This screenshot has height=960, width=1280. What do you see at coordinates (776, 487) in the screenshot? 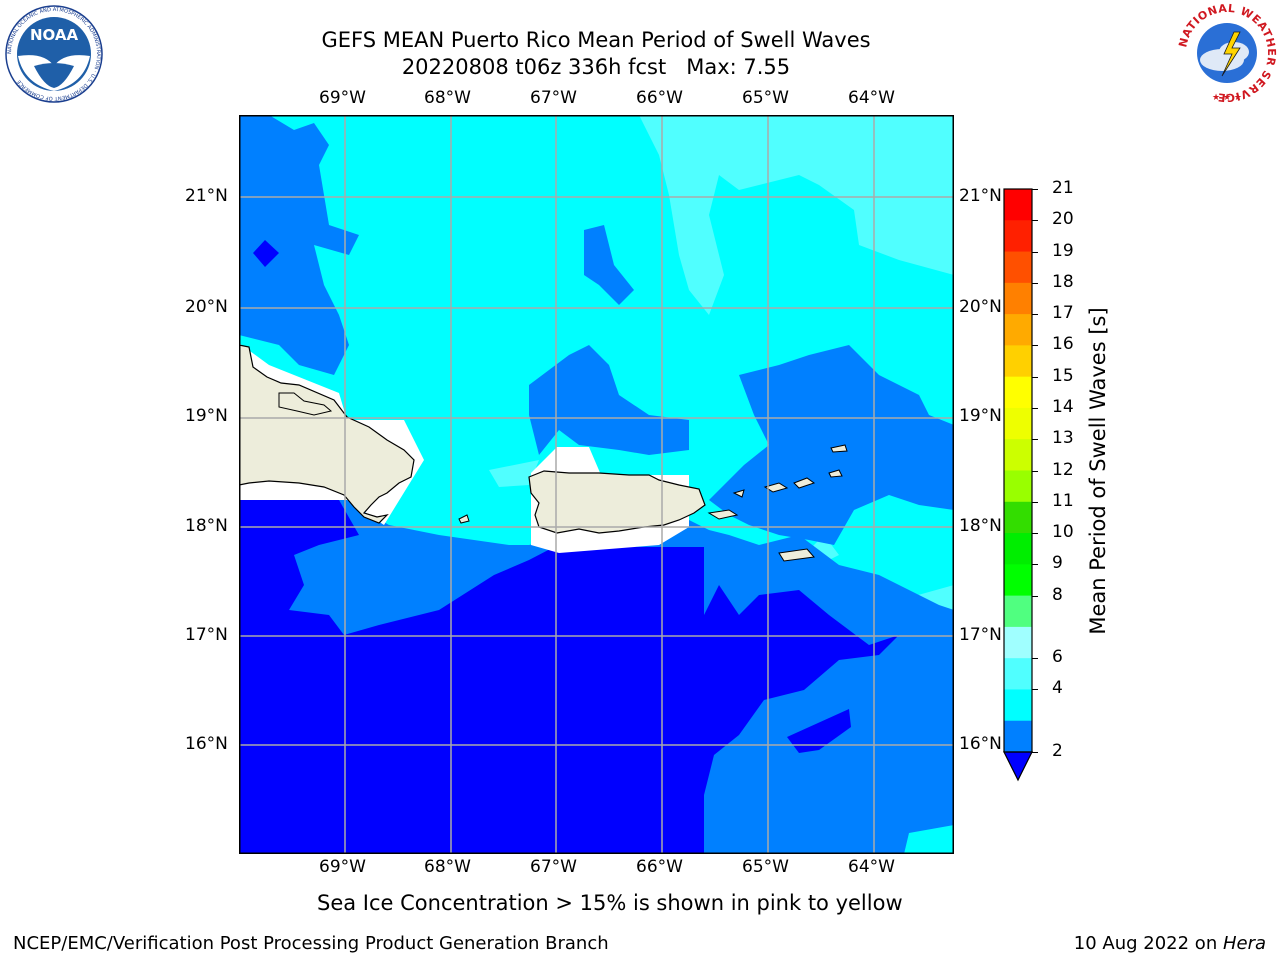
I see `land-st-thomas` at bounding box center [776, 487].